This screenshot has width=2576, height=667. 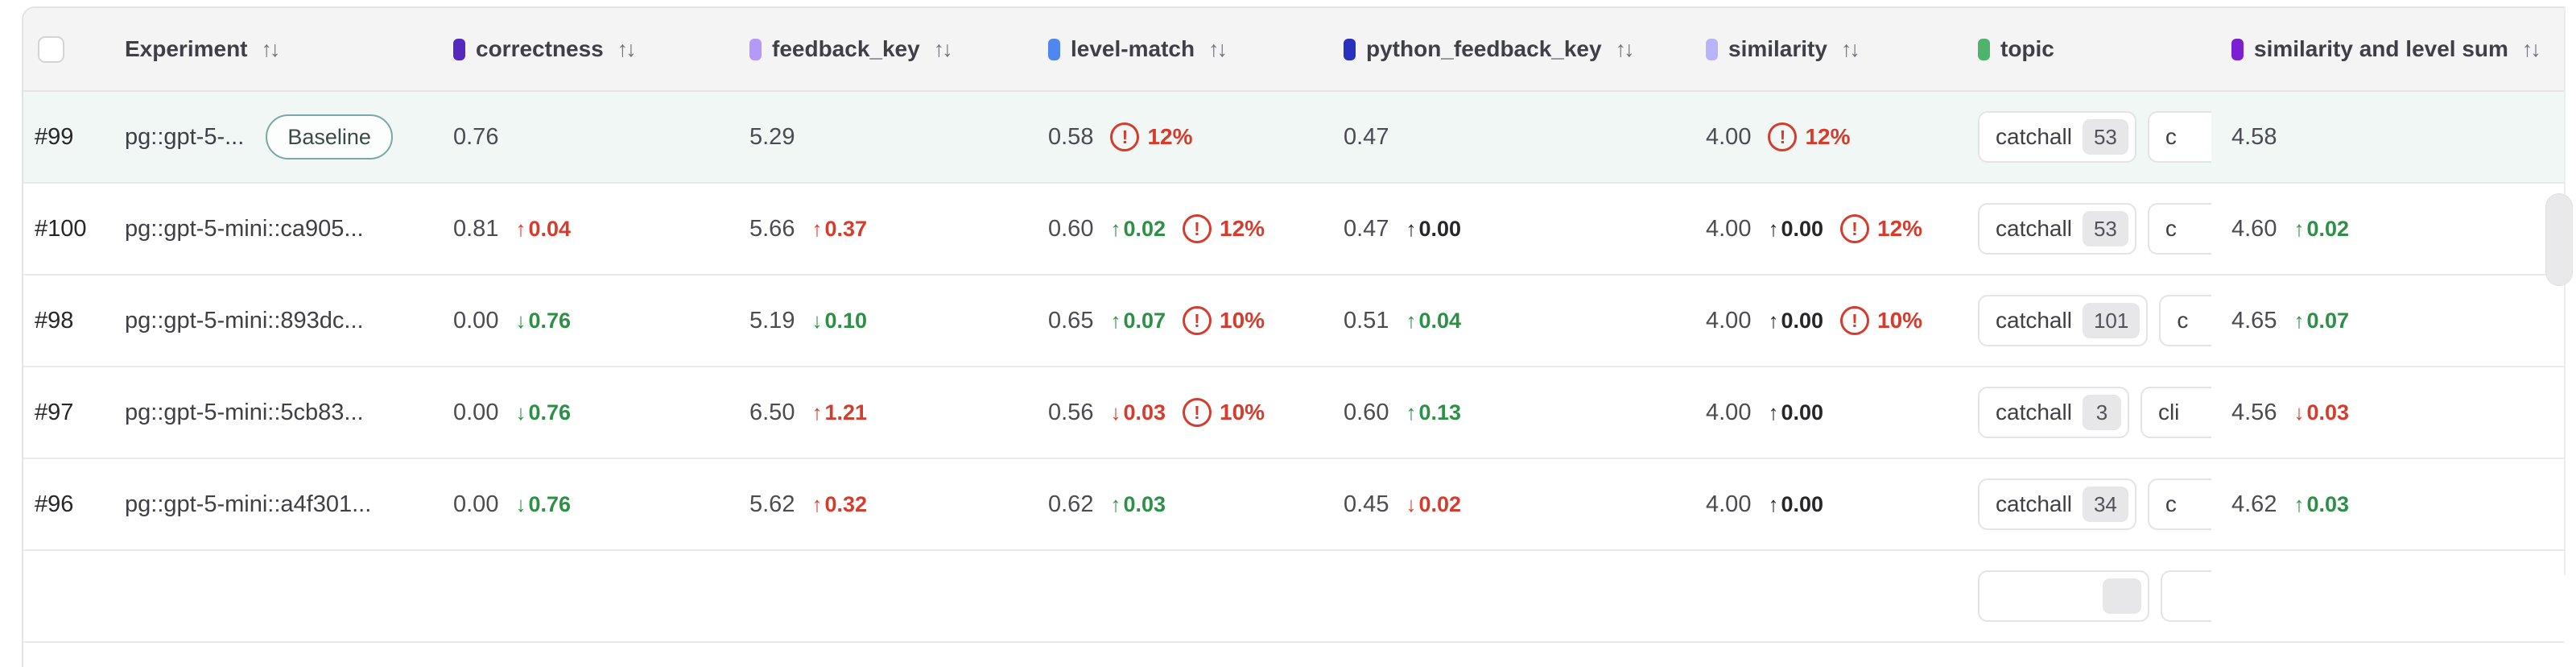 What do you see at coordinates (839, 505) in the screenshot?
I see `metric-delta: ↑0.32` at bounding box center [839, 505].